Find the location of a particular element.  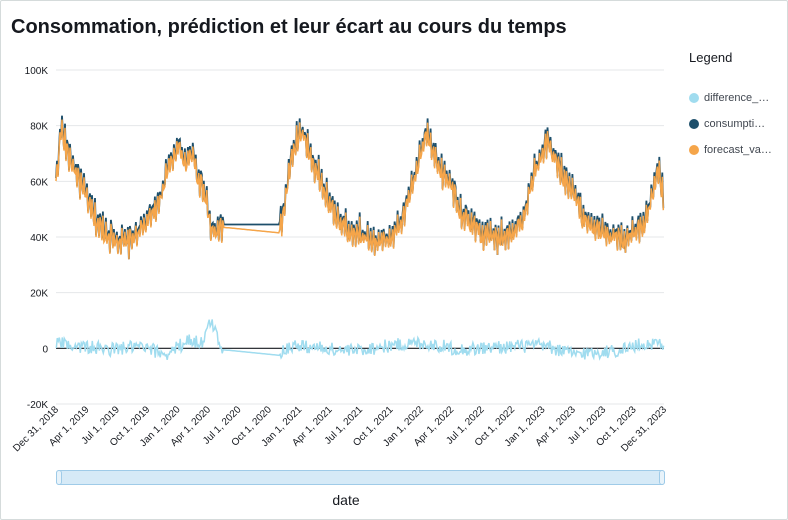

y-tick-label: 60K is located at coordinates (39, 182).